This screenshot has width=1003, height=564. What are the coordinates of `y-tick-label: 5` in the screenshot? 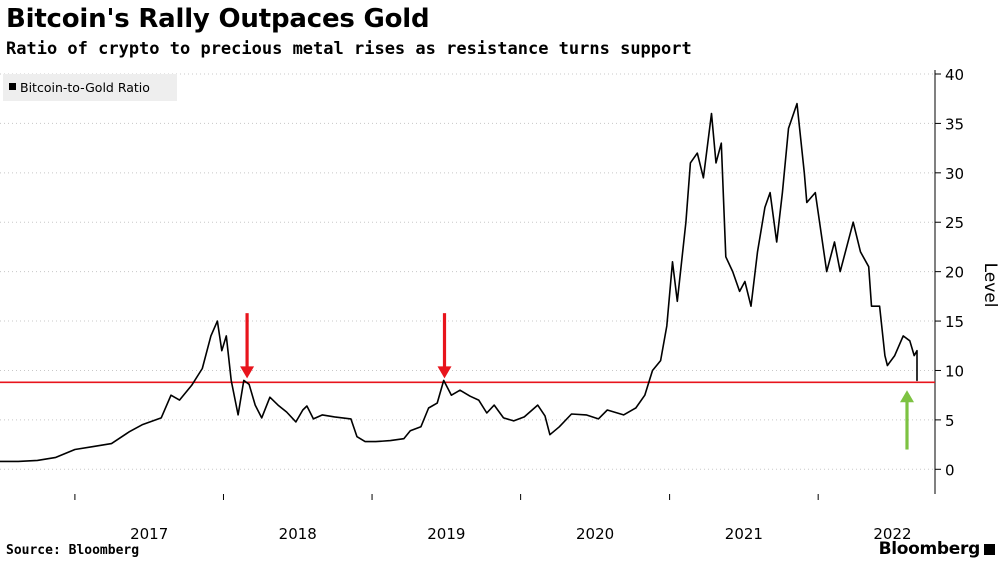 It's located at (950, 421).